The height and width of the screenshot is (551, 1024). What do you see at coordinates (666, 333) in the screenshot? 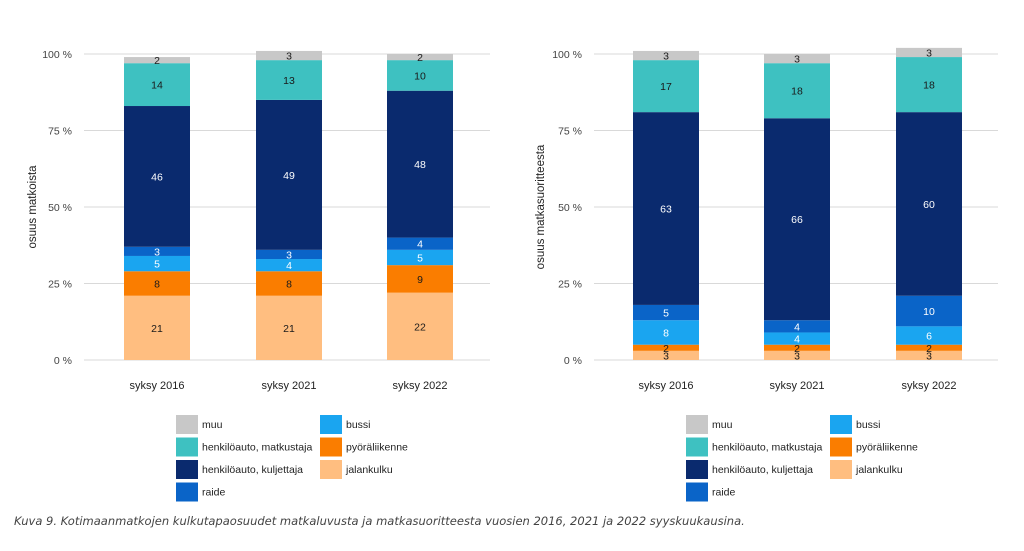
I see `data-label-bussi: 8` at bounding box center [666, 333].